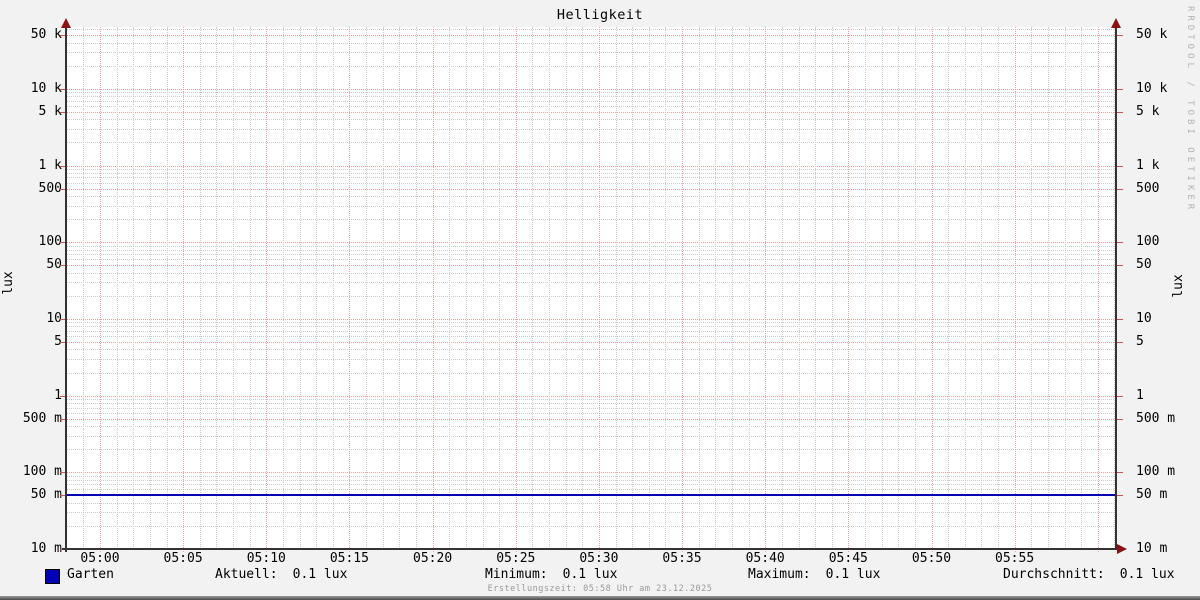 The height and width of the screenshot is (600, 1200). Describe the element at coordinates (349, 558) in the screenshot. I see `x-tick-label: 05:15` at that location.